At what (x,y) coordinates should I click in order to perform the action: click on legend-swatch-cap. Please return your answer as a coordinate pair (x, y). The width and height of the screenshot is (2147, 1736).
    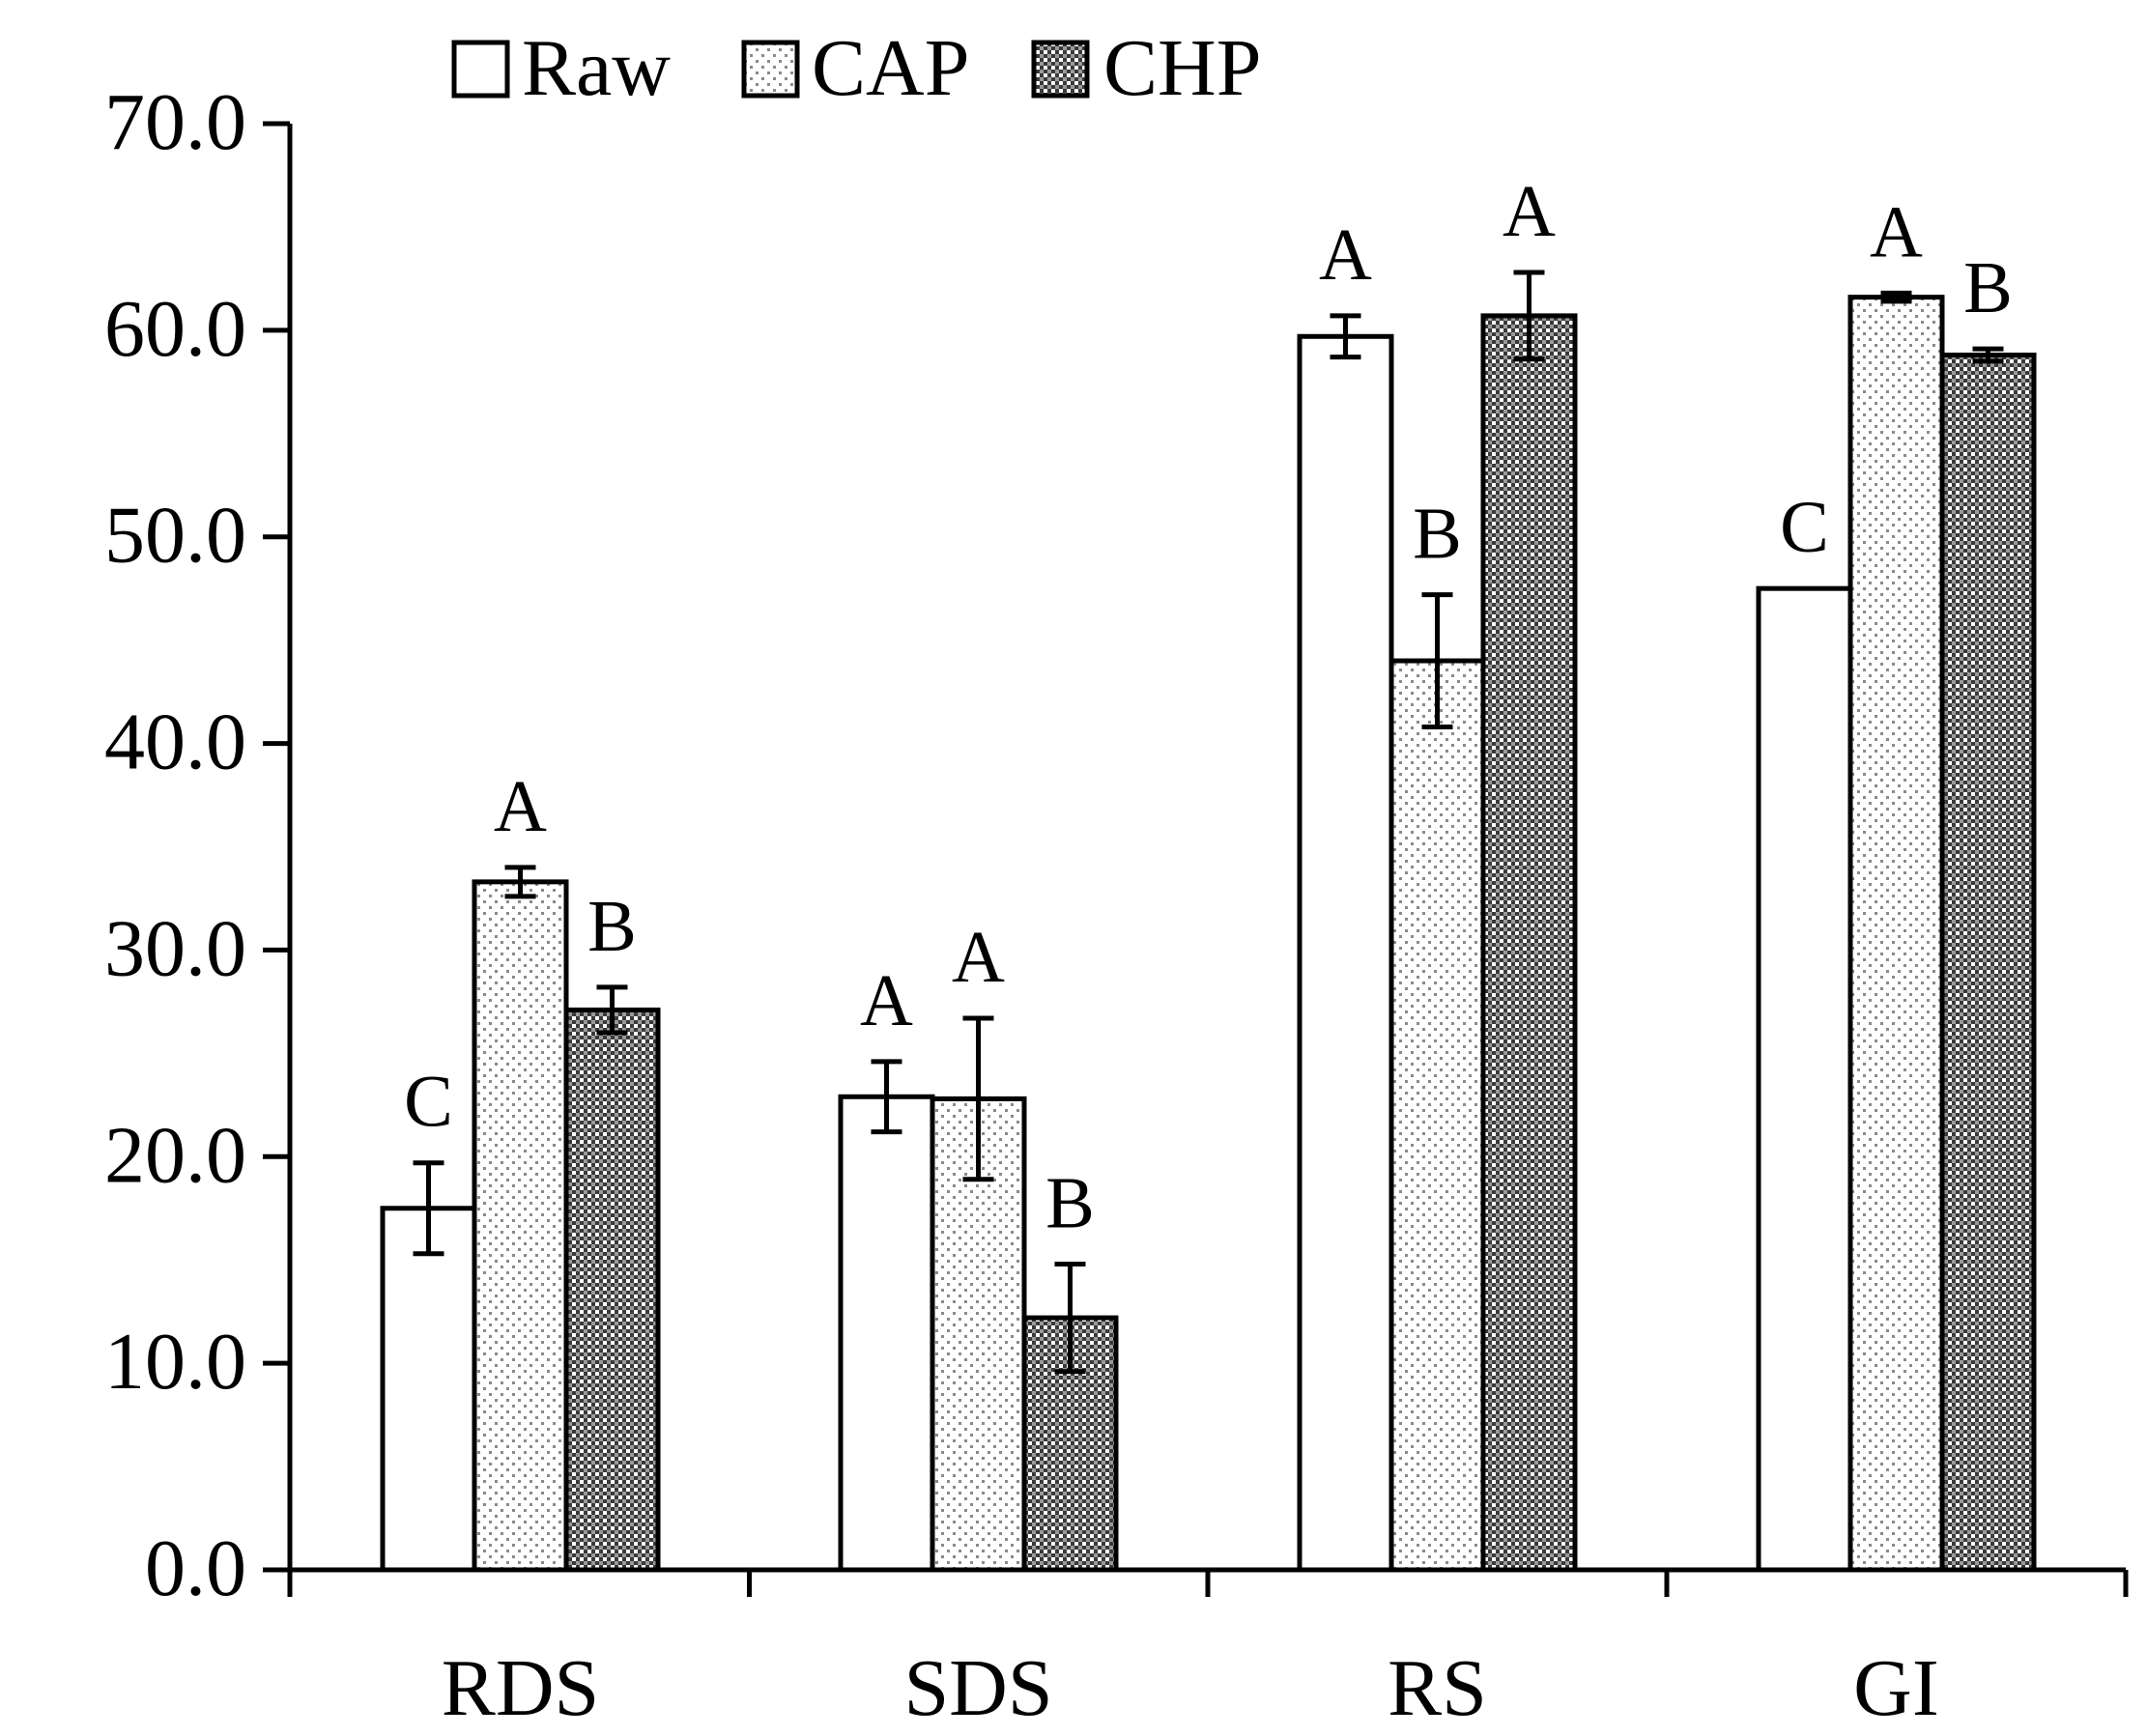
    Looking at the image, I should click on (770, 69).